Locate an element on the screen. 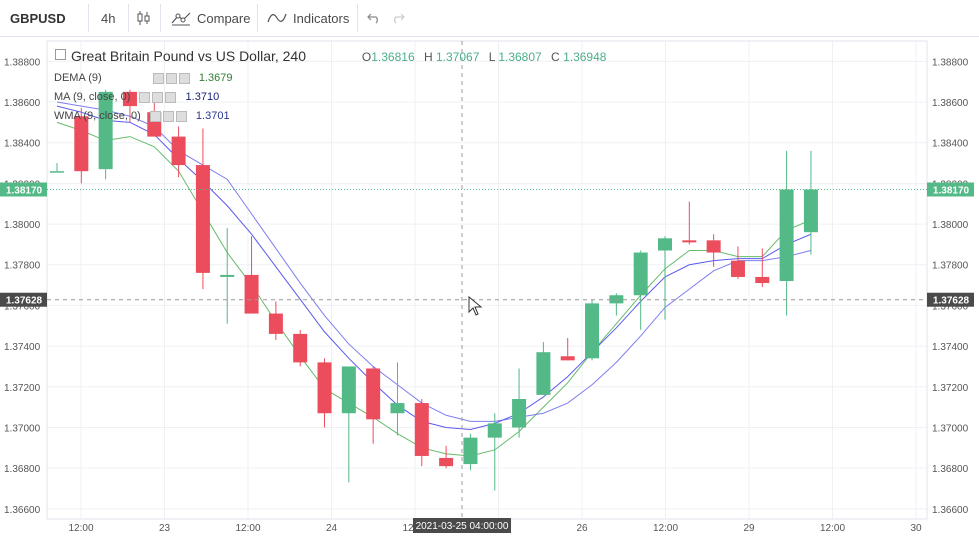 The image size is (979, 536). time-tick-label: 24 is located at coordinates (332, 528).